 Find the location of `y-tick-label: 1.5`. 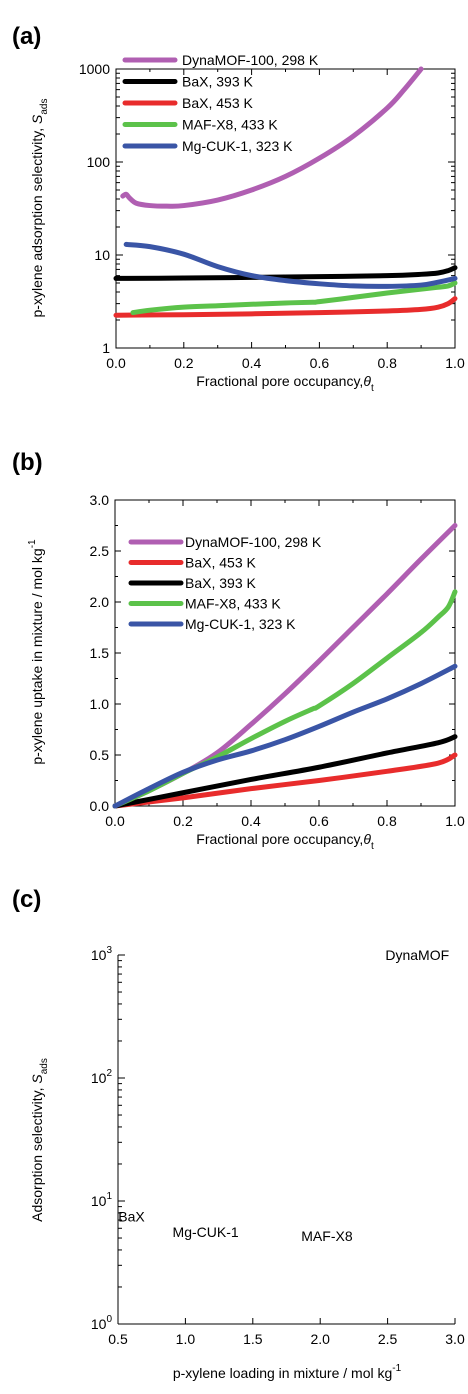

y-tick-label: 1.5 is located at coordinates (100, 653).